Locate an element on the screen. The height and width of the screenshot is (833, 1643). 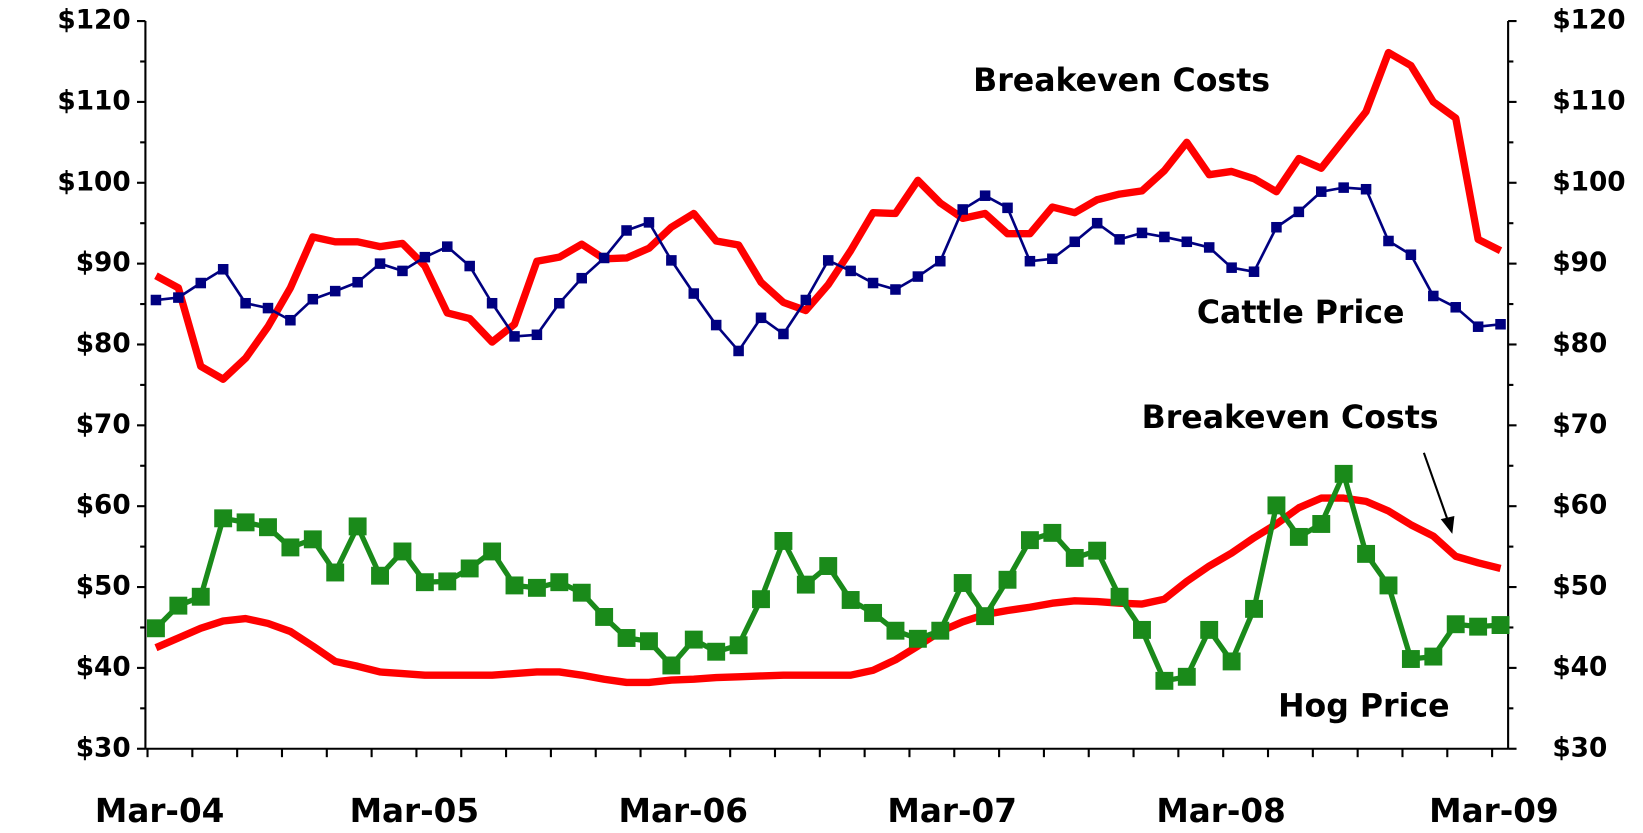
x-tick-label: Mar-06 is located at coordinates (683, 811).